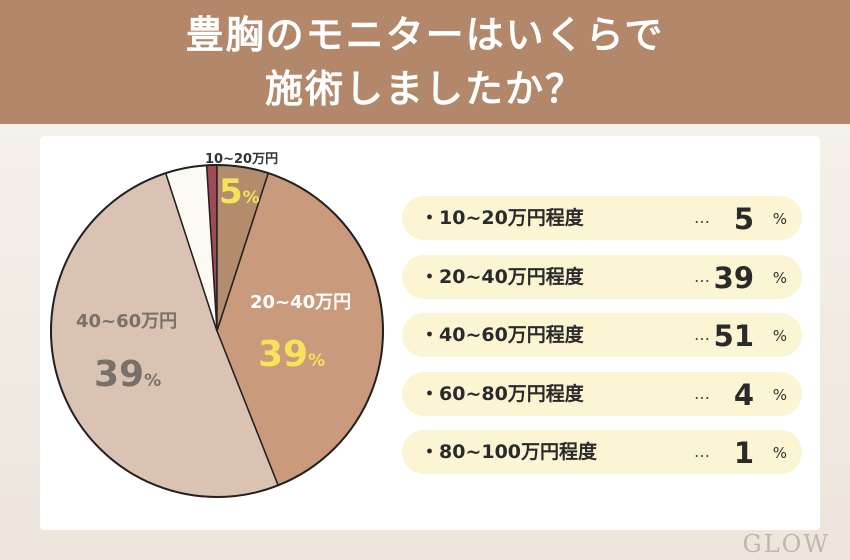 The width and height of the screenshot is (850, 560). Describe the element at coordinates (602, 452) in the screenshot. I see `legend-row: ・80~100万円程度 … 1 %` at that location.